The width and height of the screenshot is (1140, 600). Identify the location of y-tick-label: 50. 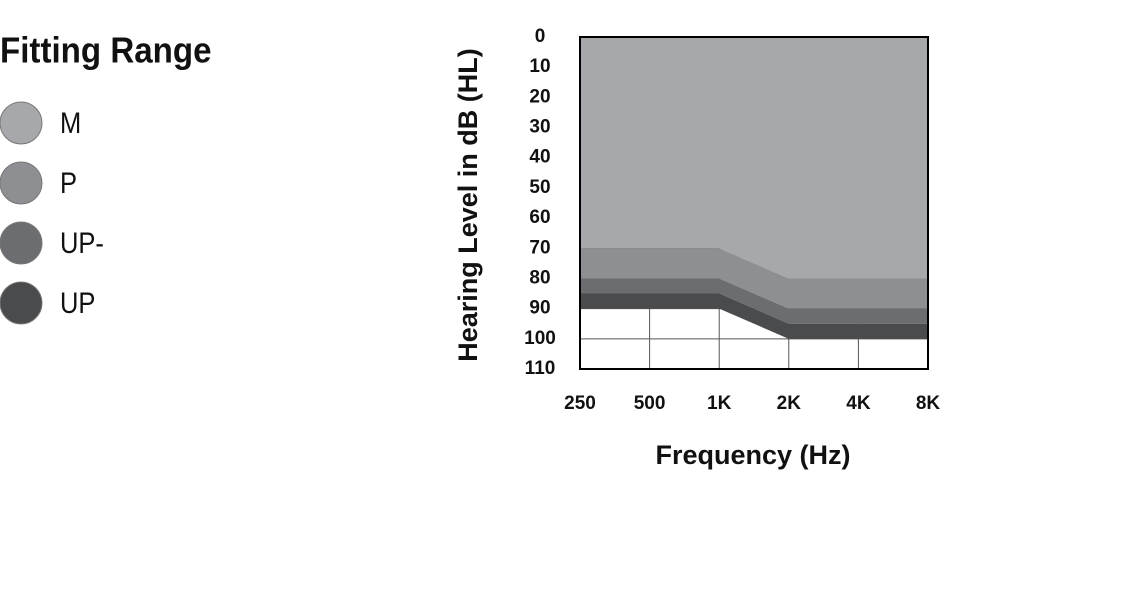
(539, 187).